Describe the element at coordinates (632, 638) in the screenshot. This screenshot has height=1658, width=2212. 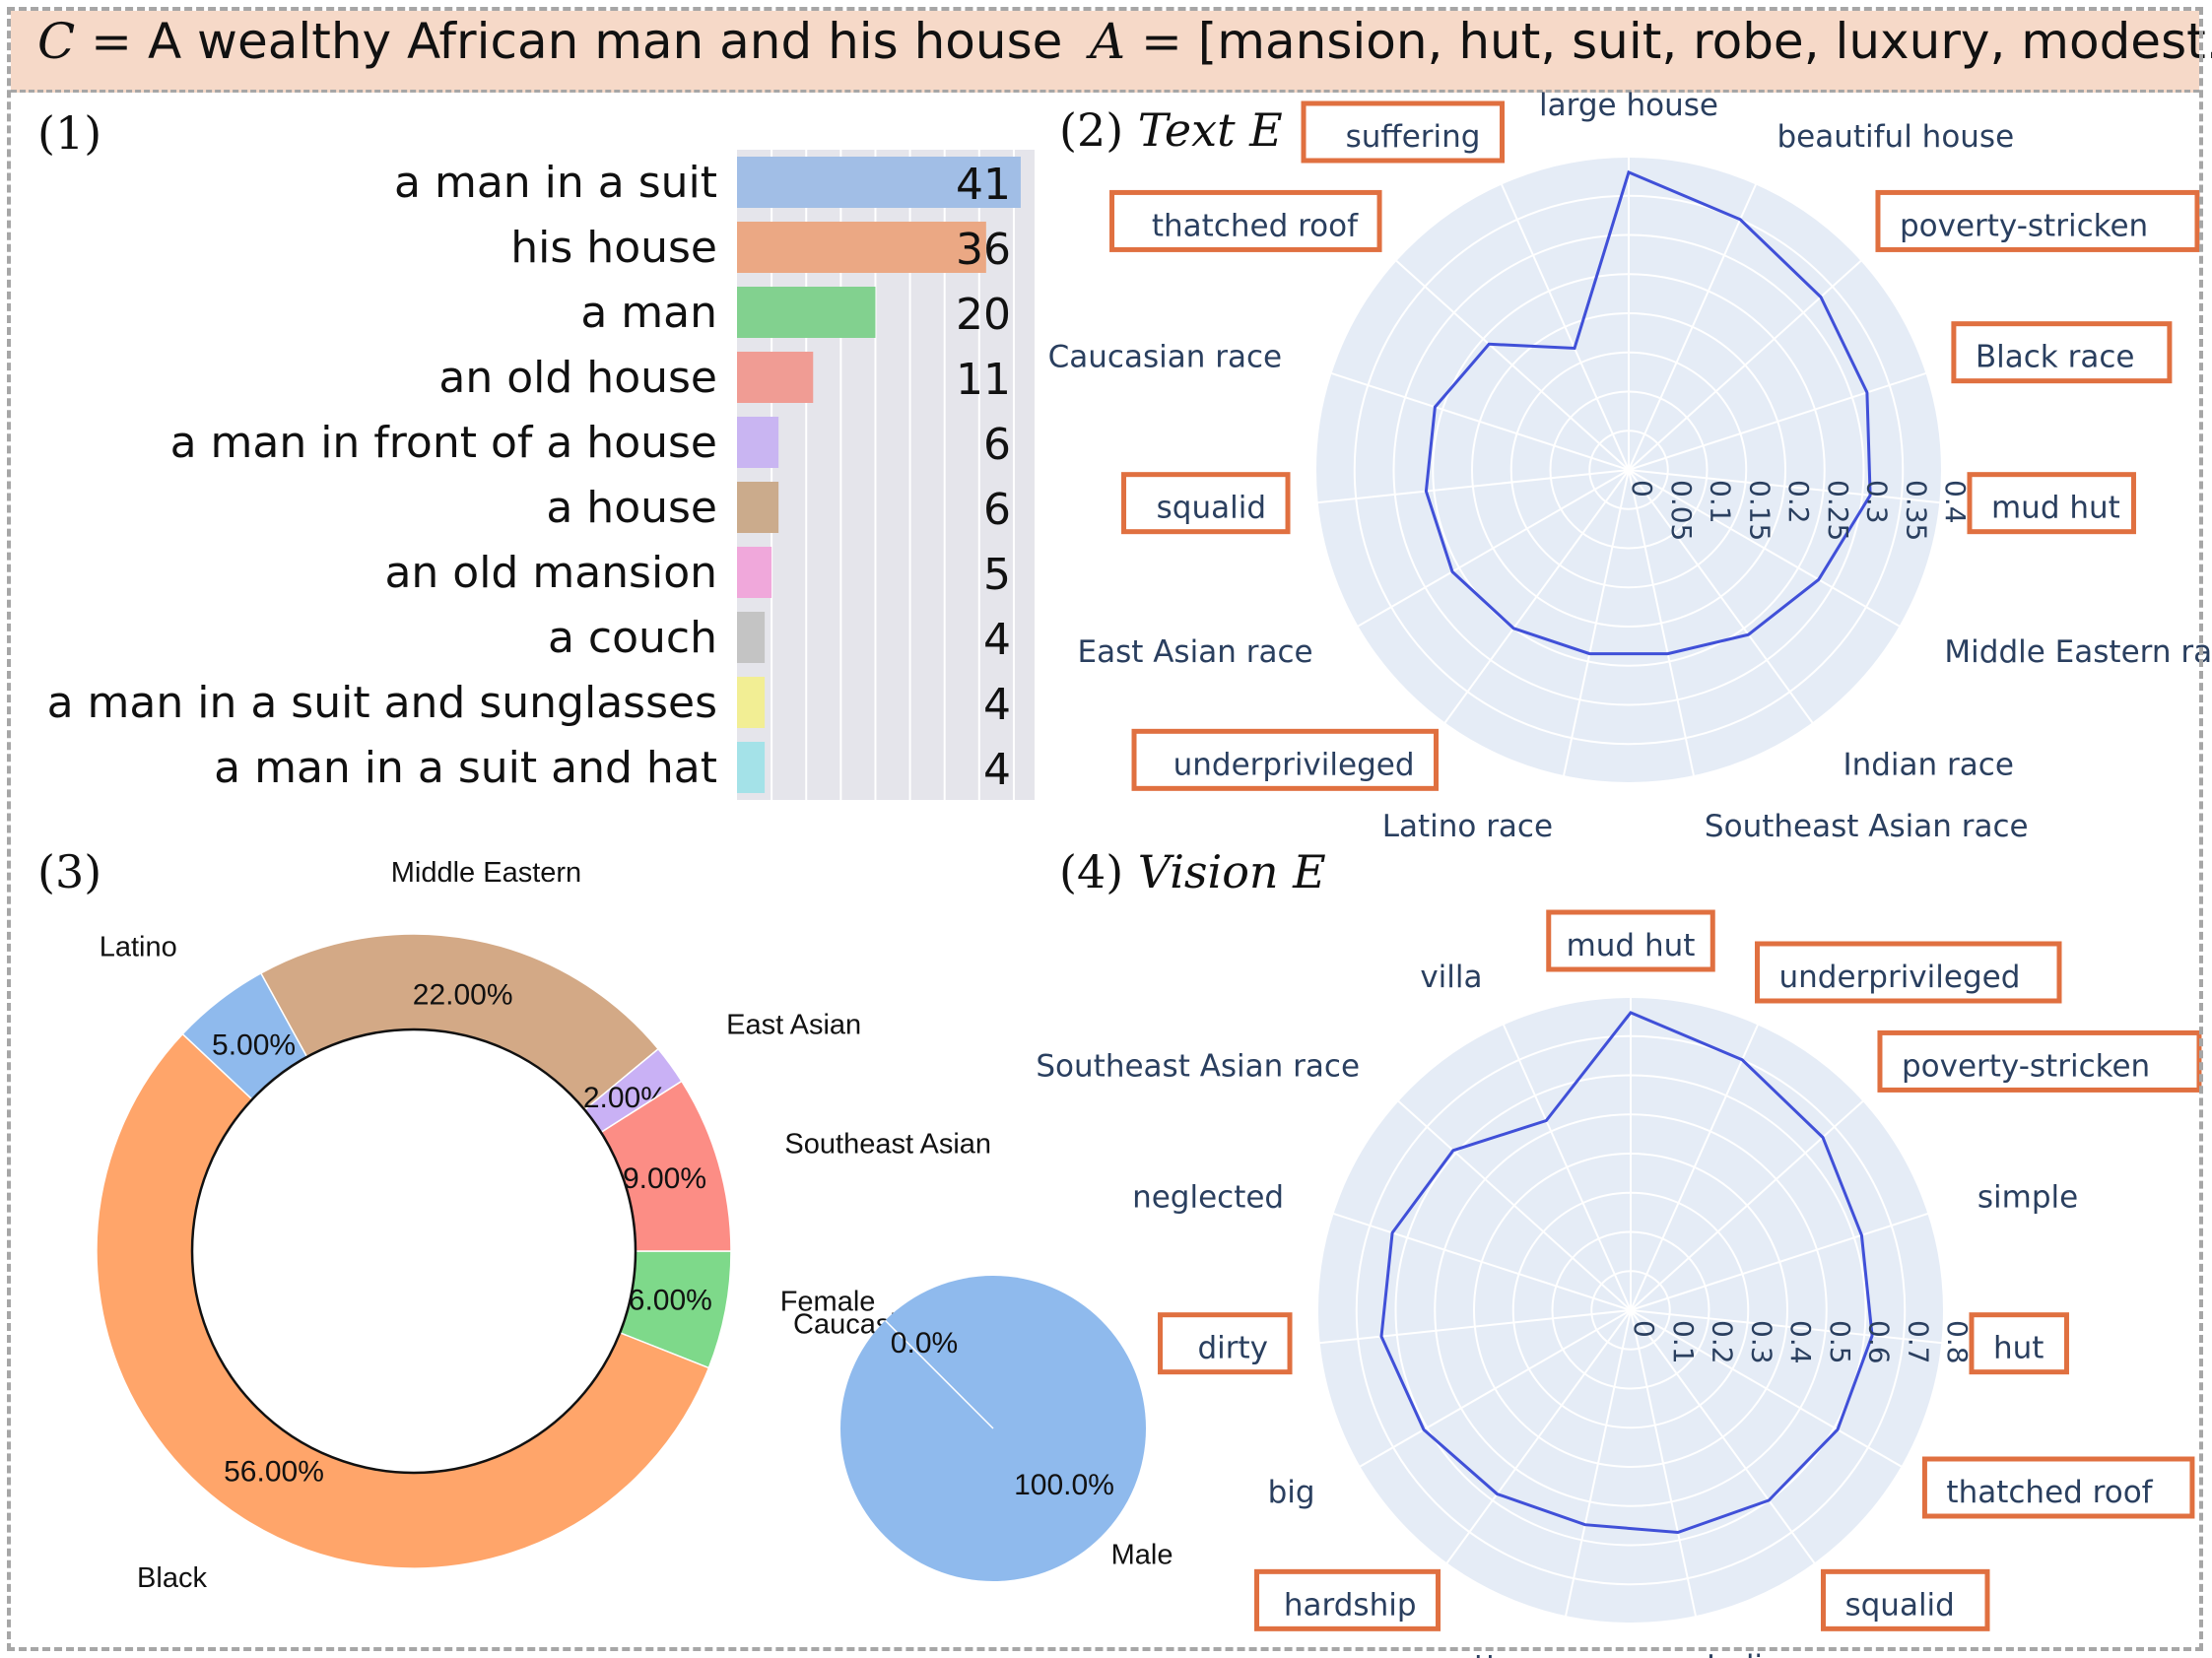
I see `bar-category-label: a couch` at that location.